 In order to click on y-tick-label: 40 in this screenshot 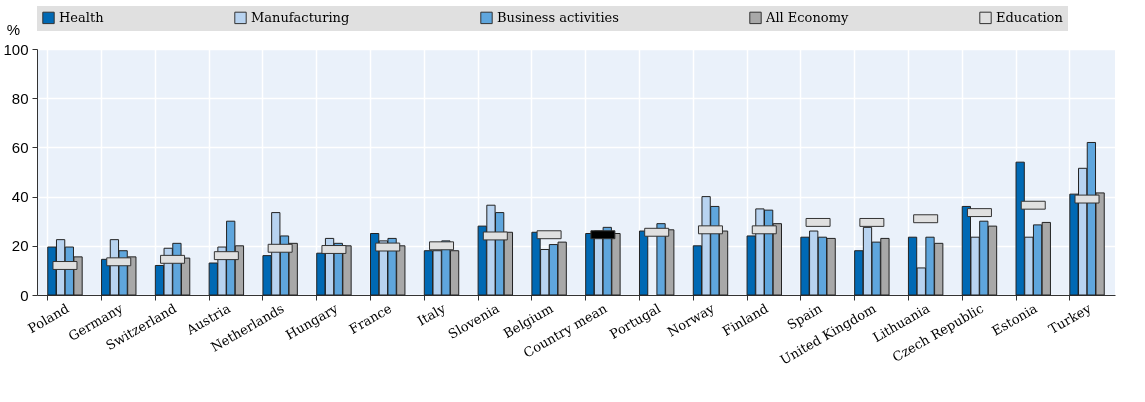, I will do `click(20, 197)`.